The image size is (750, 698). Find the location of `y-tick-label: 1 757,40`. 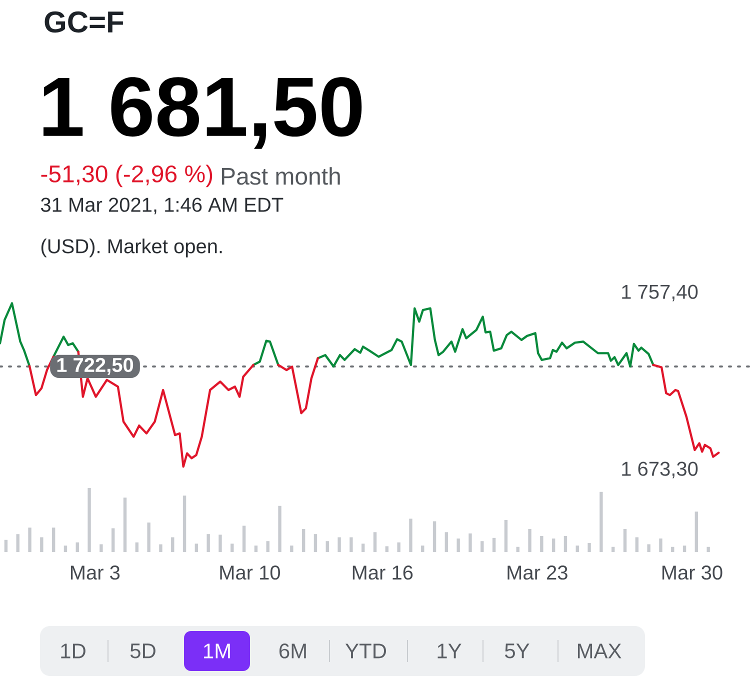

y-tick-label: 1 757,40 is located at coordinates (660, 293).